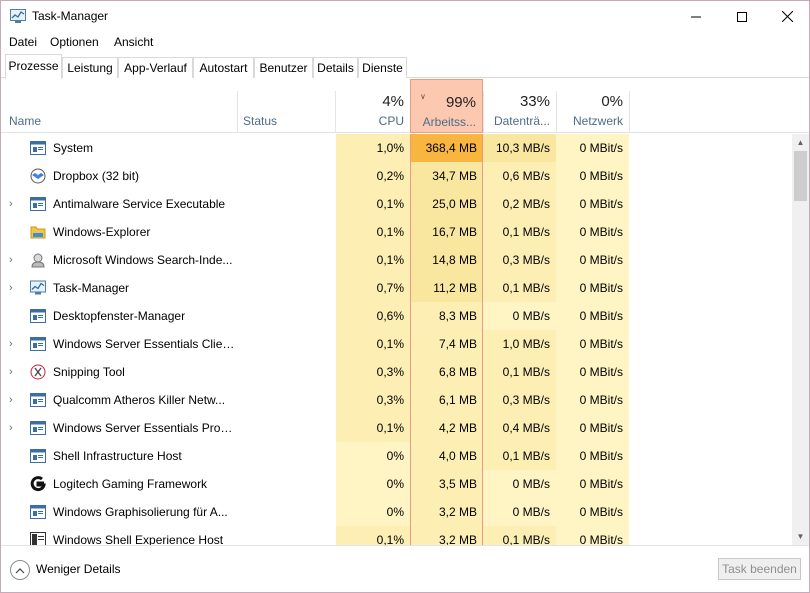  I want to click on process-disk-value: 0,2 MB/s, so click(519, 204).